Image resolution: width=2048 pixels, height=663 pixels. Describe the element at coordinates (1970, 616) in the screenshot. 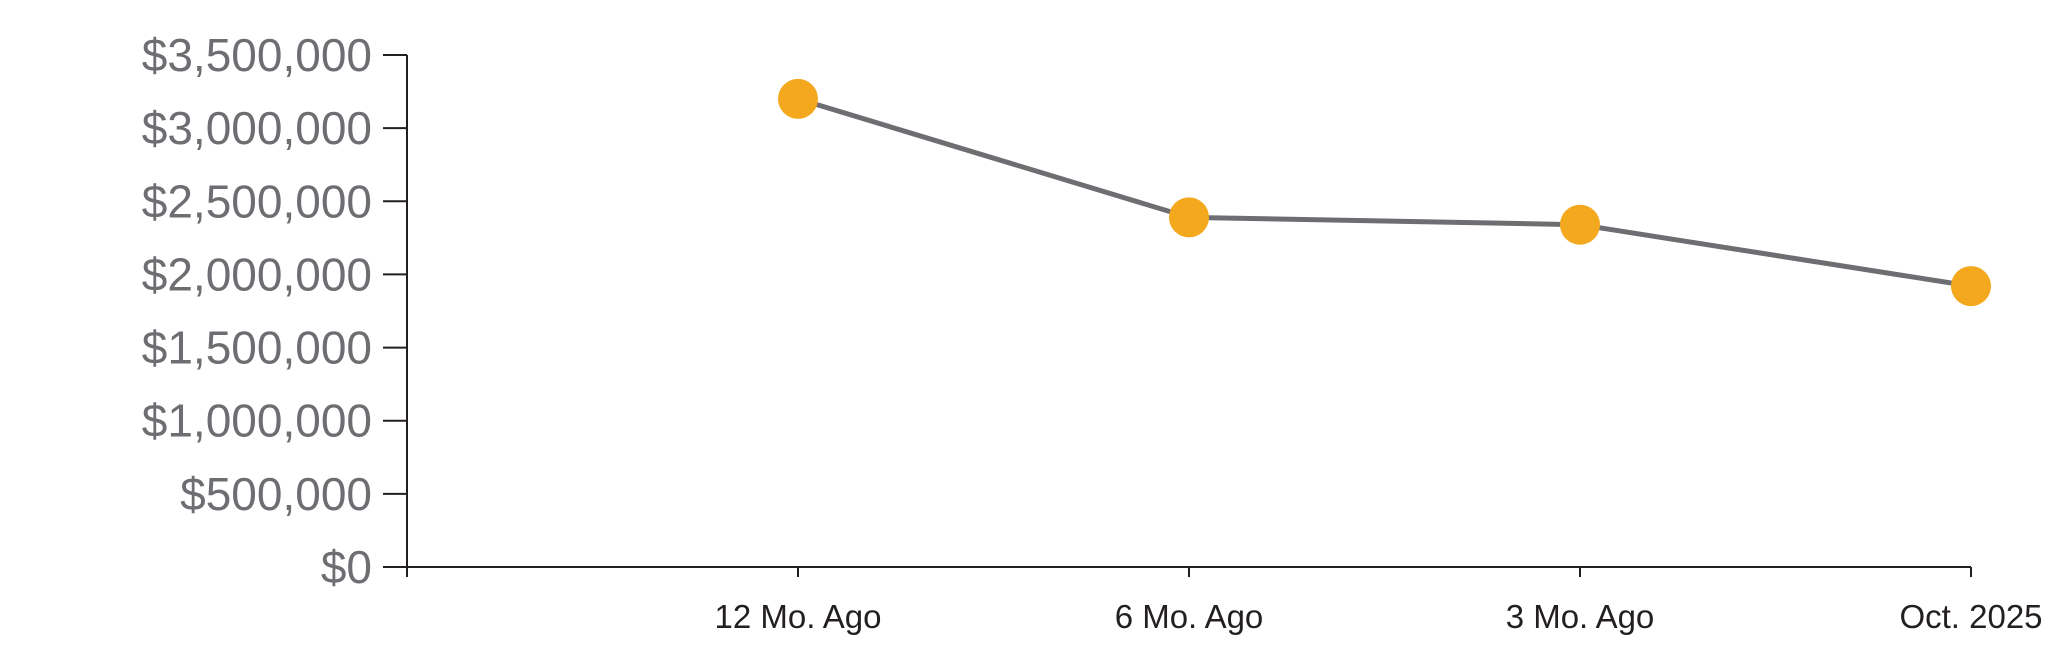

I see `x-tick-label: Oct. 2025` at that location.